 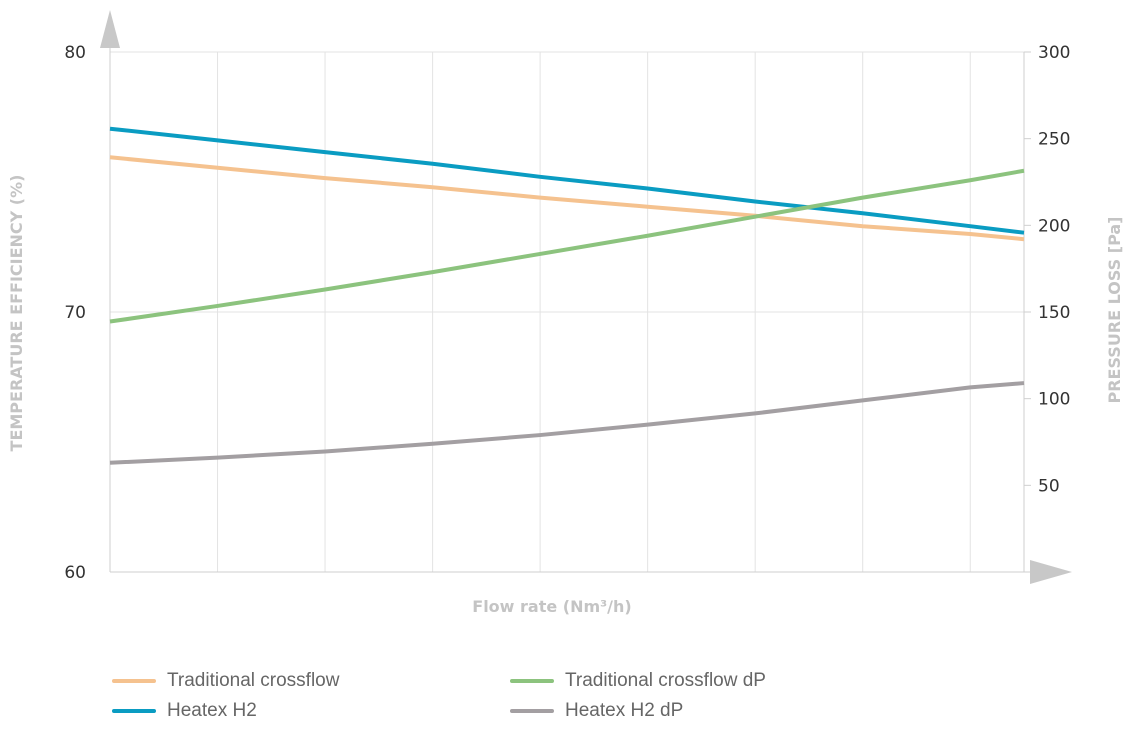 I want to click on series-line-heatex-h2, so click(x=567, y=180).